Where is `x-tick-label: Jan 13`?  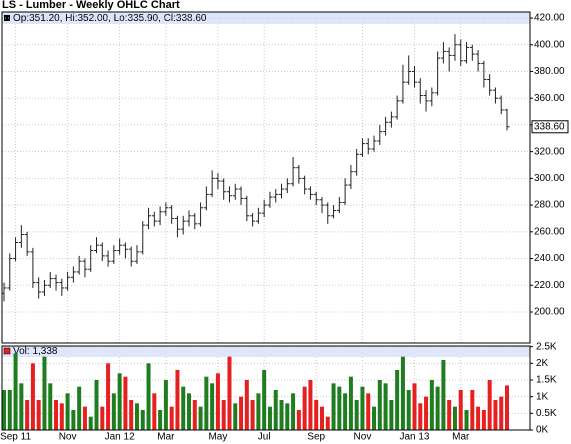
x-tick-label: Jan 13 is located at coordinates (414, 437).